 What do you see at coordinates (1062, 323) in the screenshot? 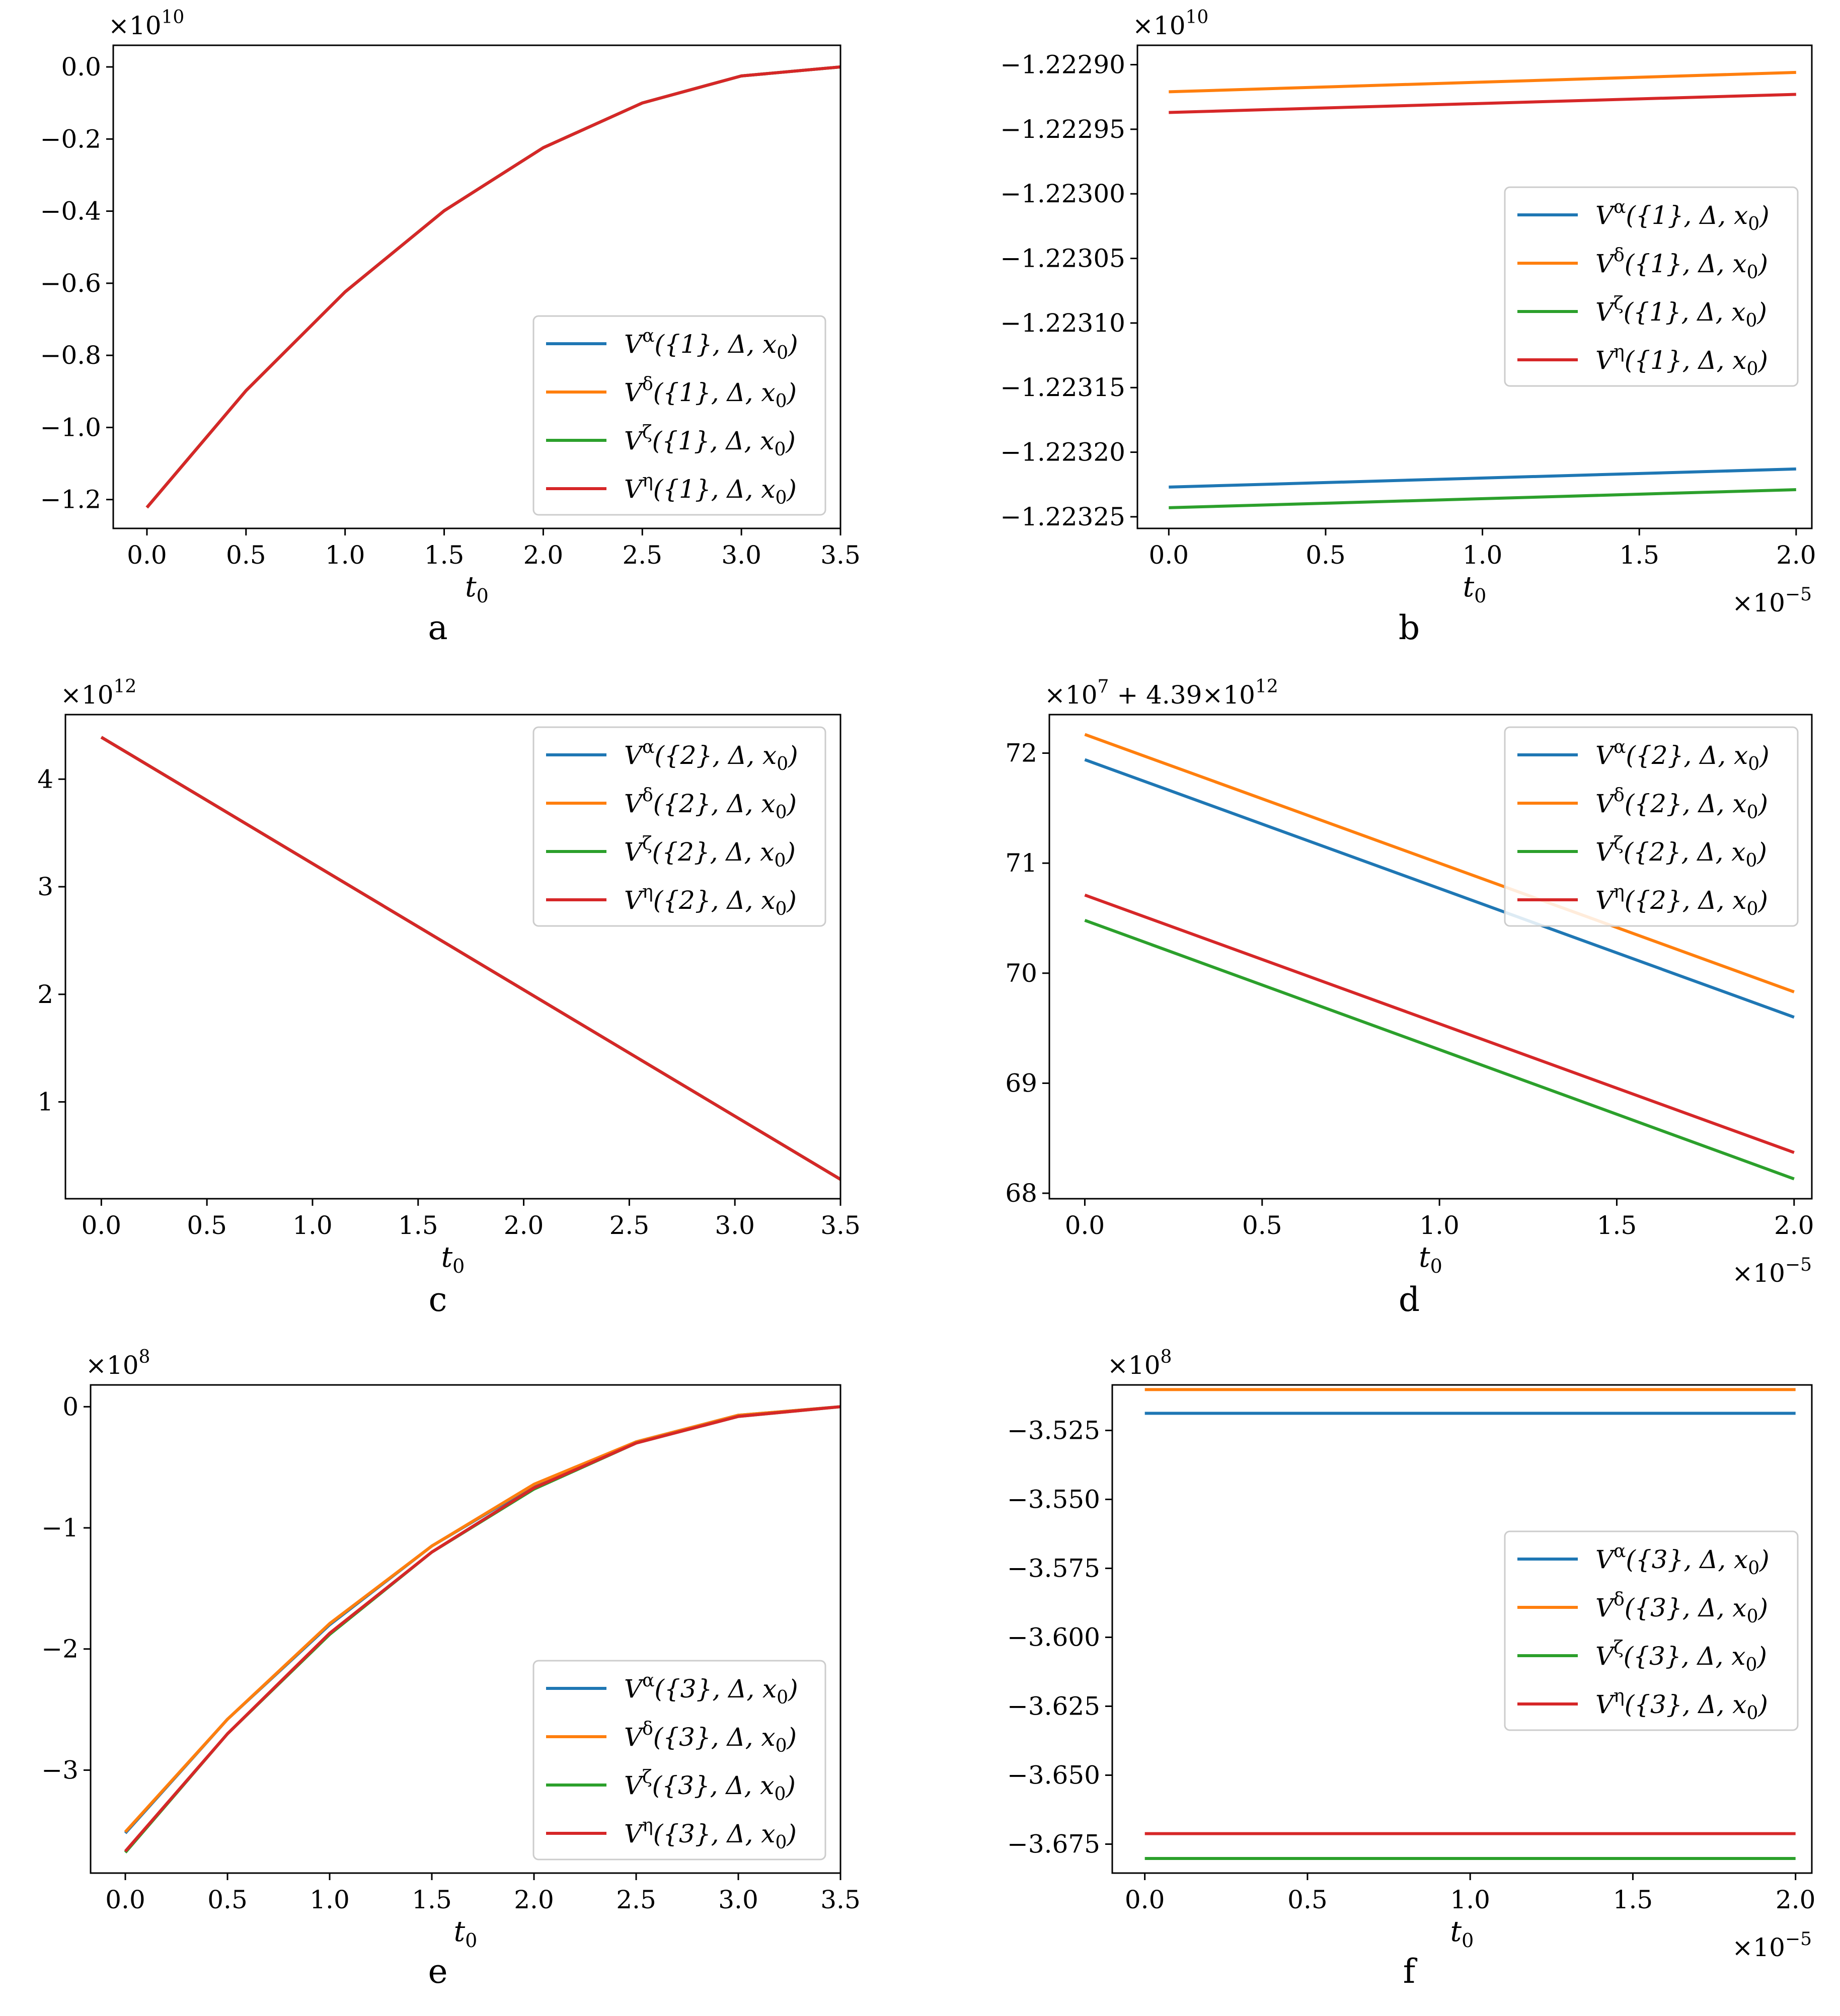
I see `y-tick-label: −1.22310` at bounding box center [1062, 323].